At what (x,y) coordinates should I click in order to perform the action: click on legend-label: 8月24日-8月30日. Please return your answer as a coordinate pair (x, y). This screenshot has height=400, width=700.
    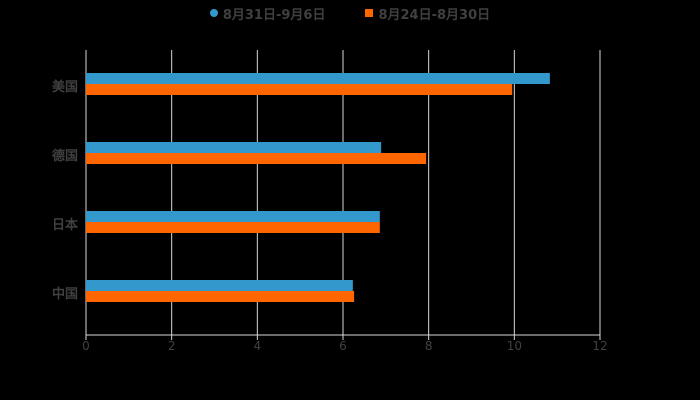
    Looking at the image, I should click on (434, 15).